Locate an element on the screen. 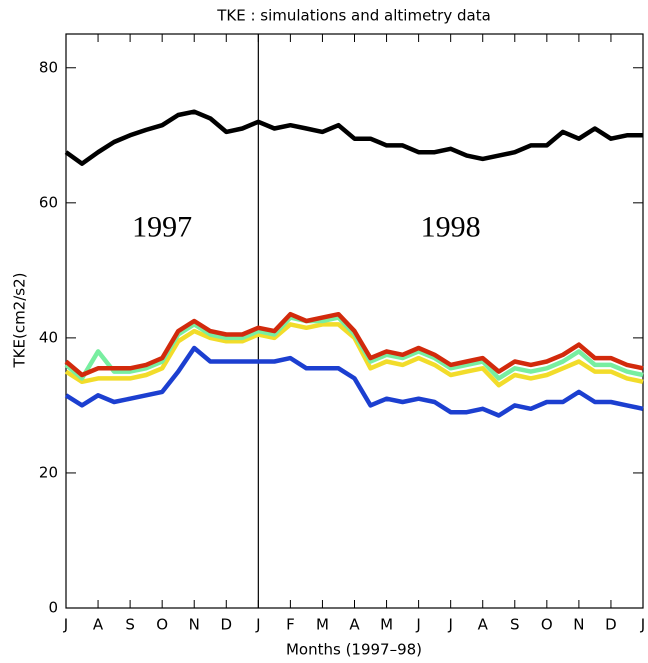 The width and height of the screenshot is (648, 663). annotation: 1998 is located at coordinates (451, 227).